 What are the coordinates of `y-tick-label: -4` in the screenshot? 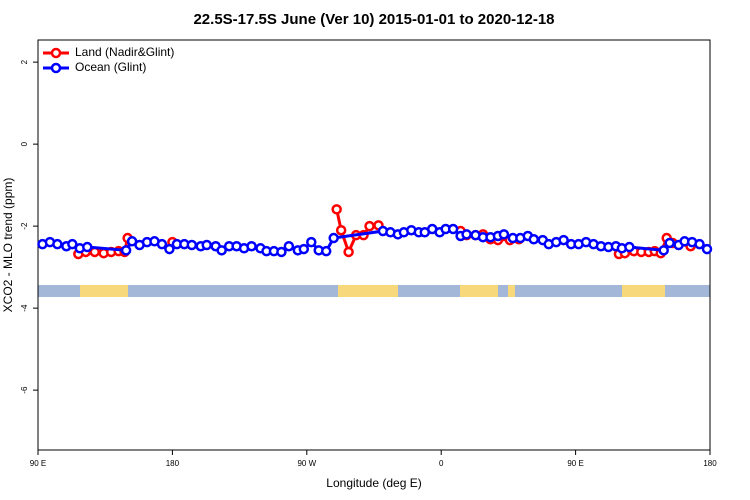 It's located at (24, 308).